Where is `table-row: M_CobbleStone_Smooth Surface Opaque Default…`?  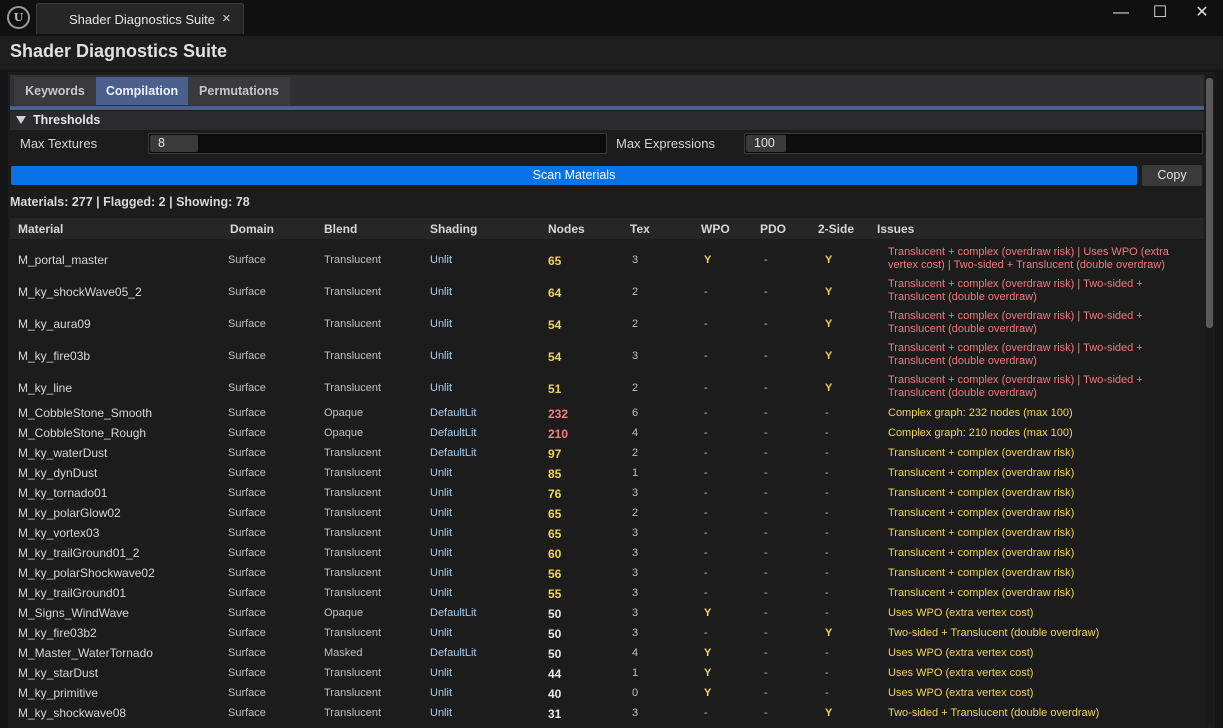 table-row: M_CobbleStone_Smooth Surface Opaque Default… is located at coordinates (607, 413).